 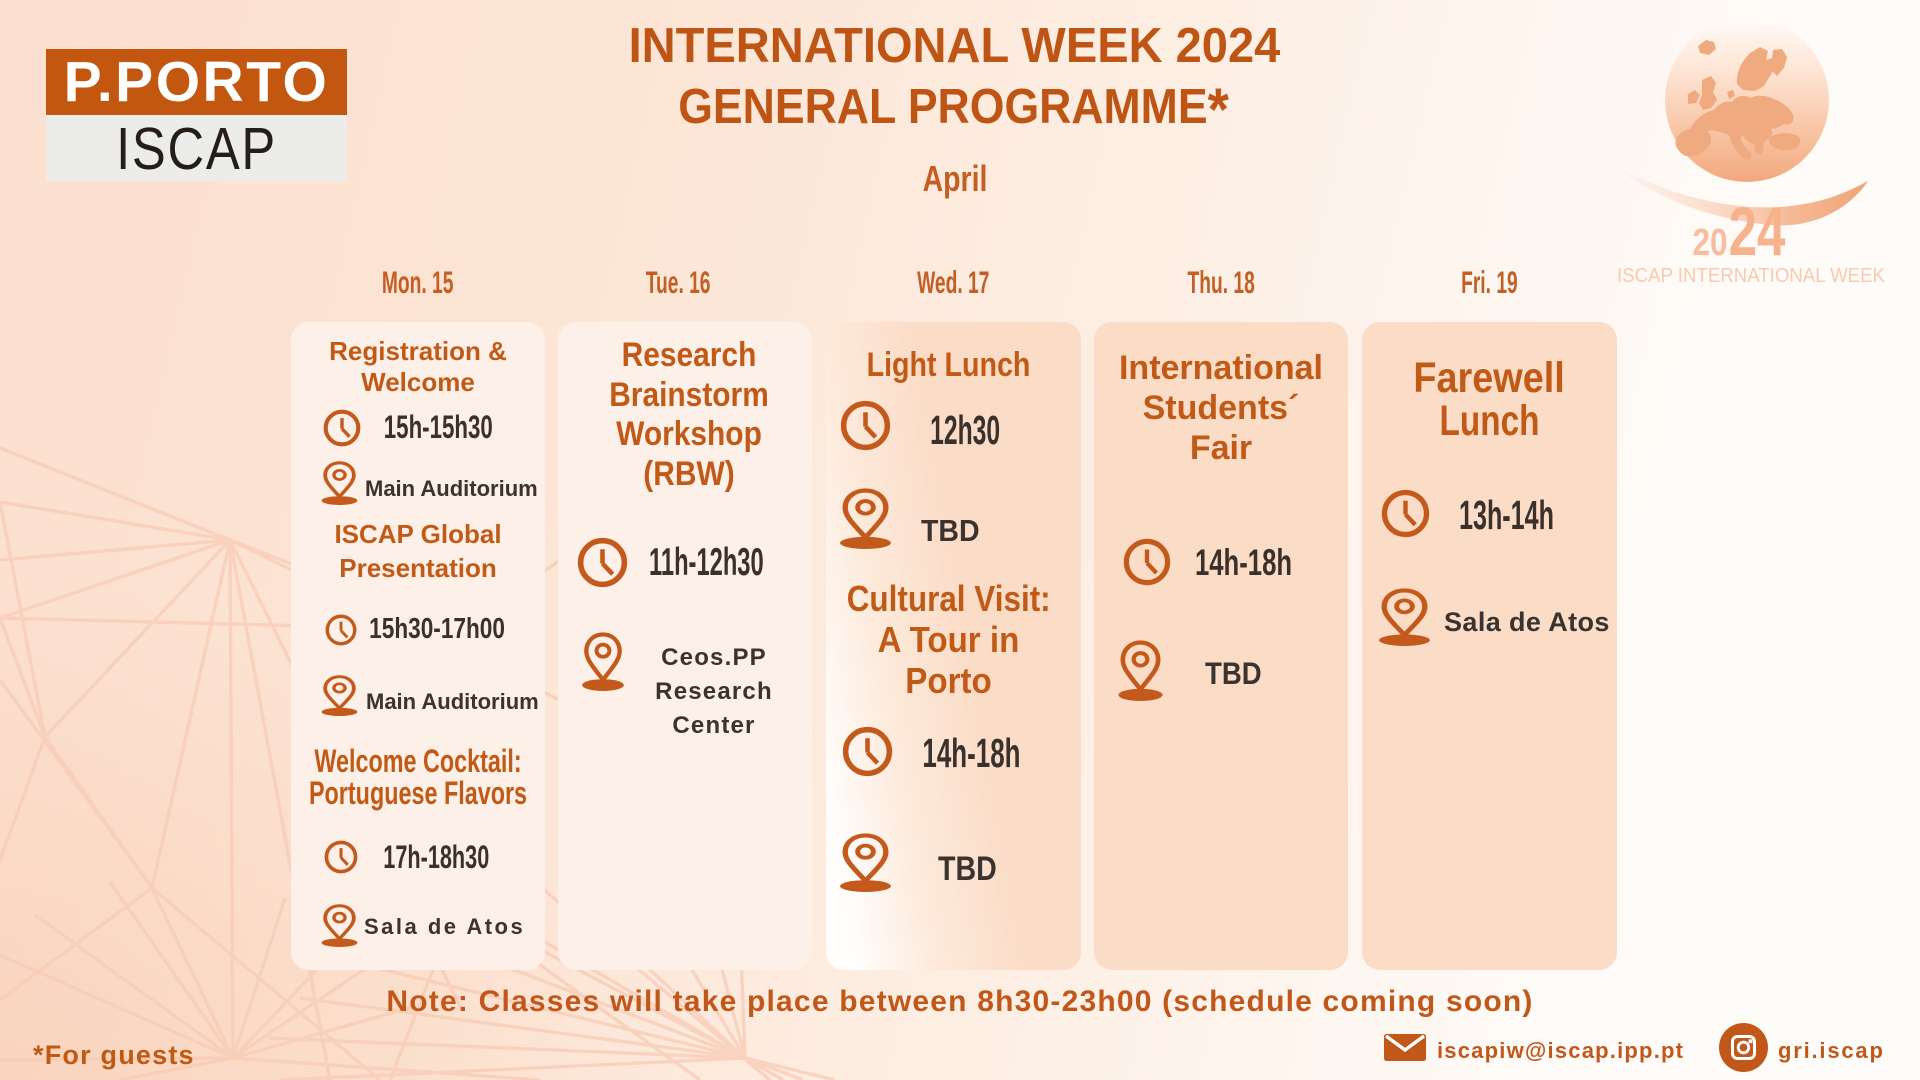 I want to click on svg-text: 20, so click(x=1709, y=242).